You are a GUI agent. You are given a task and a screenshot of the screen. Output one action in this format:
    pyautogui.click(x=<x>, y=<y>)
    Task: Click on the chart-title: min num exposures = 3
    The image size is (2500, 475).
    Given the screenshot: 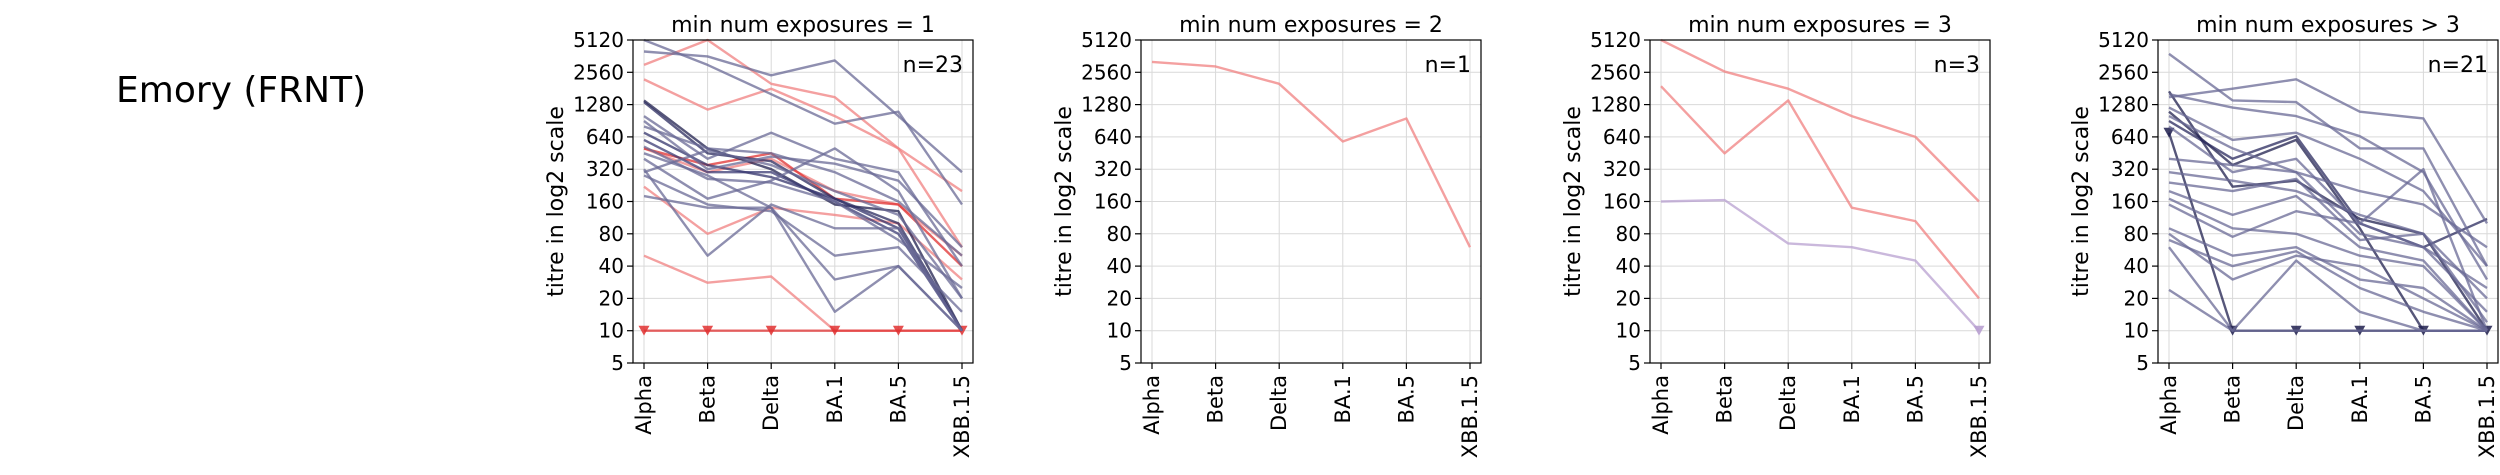 What is the action you would take?
    pyautogui.click(x=1820, y=25)
    